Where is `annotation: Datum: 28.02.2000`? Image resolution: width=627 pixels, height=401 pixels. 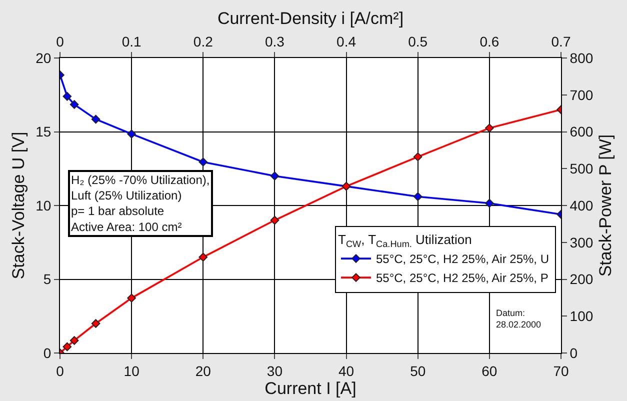
annotation: Datum: 28.02.2000 is located at coordinates (519, 319).